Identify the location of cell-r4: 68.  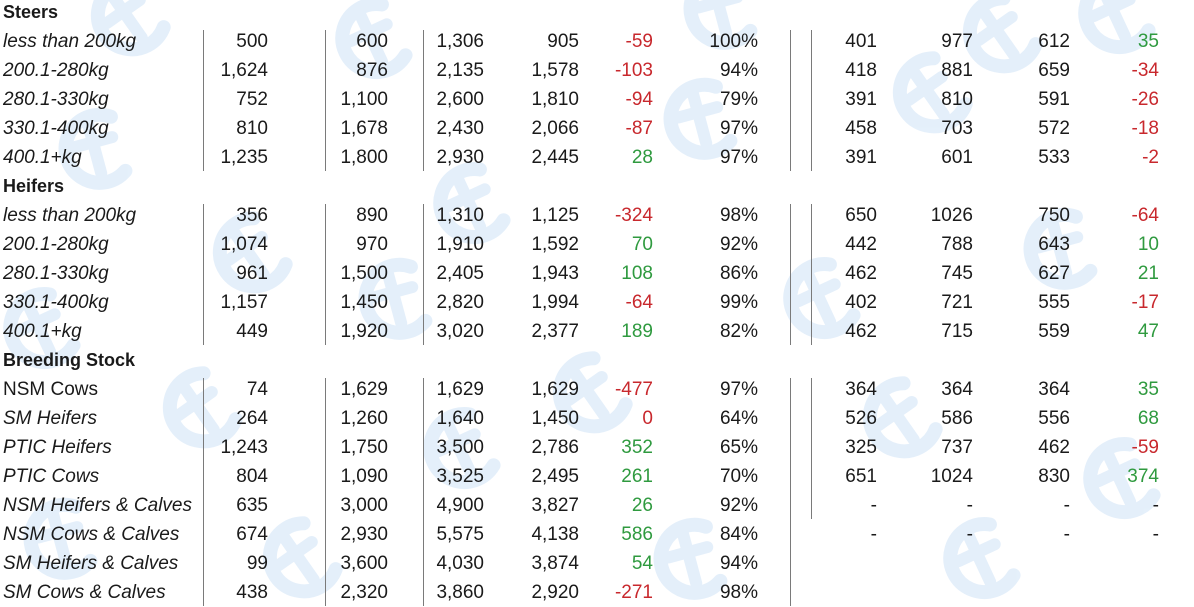
(1148, 418).